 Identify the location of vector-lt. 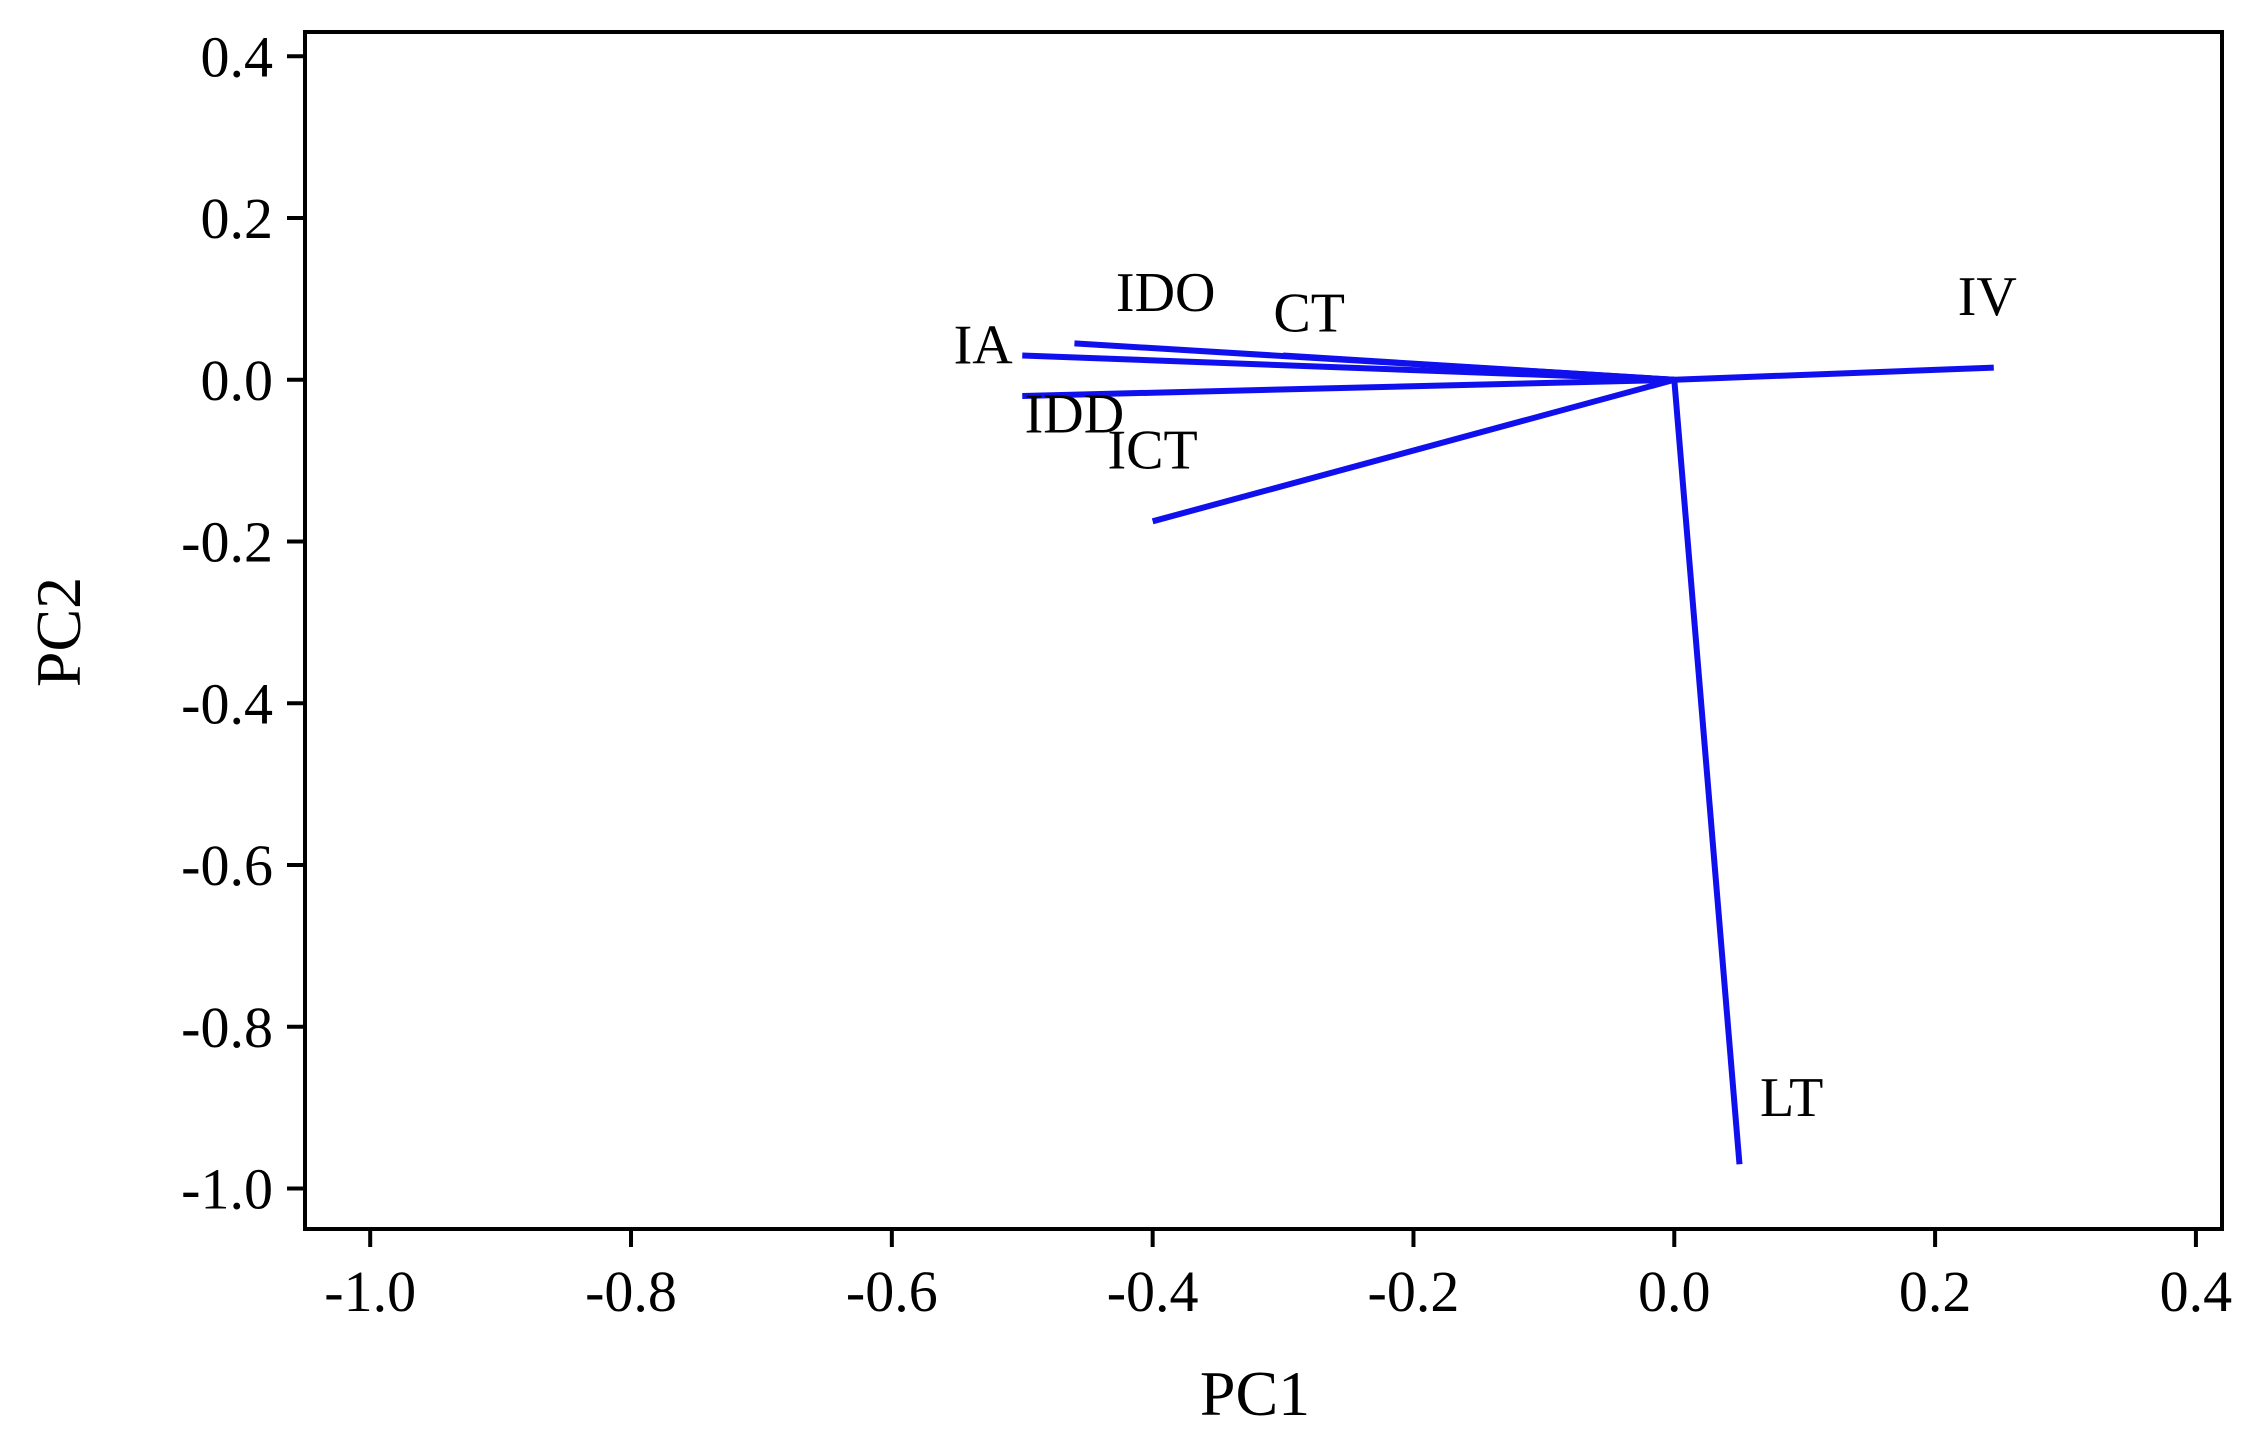
(1707, 772).